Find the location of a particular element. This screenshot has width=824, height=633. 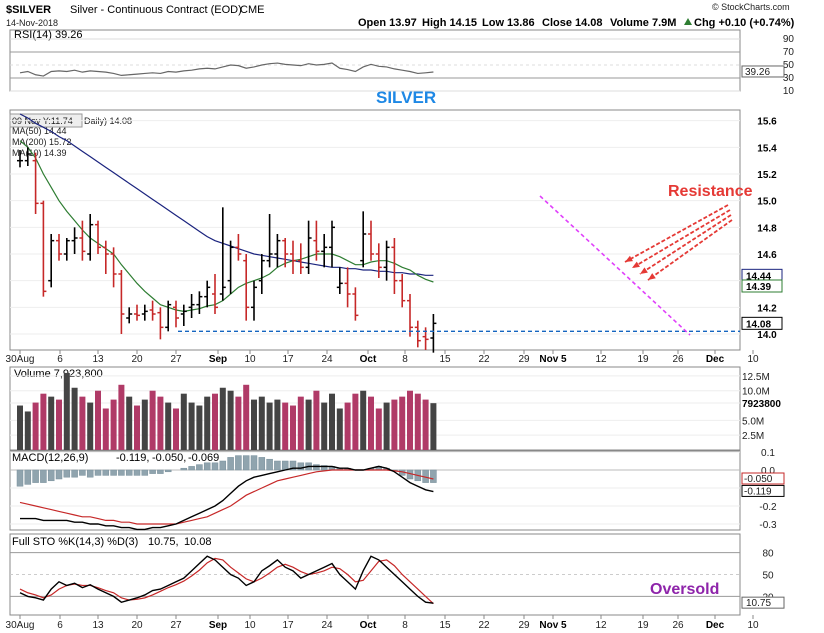

price-tick-label: 14.0 is located at coordinates (767, 335).